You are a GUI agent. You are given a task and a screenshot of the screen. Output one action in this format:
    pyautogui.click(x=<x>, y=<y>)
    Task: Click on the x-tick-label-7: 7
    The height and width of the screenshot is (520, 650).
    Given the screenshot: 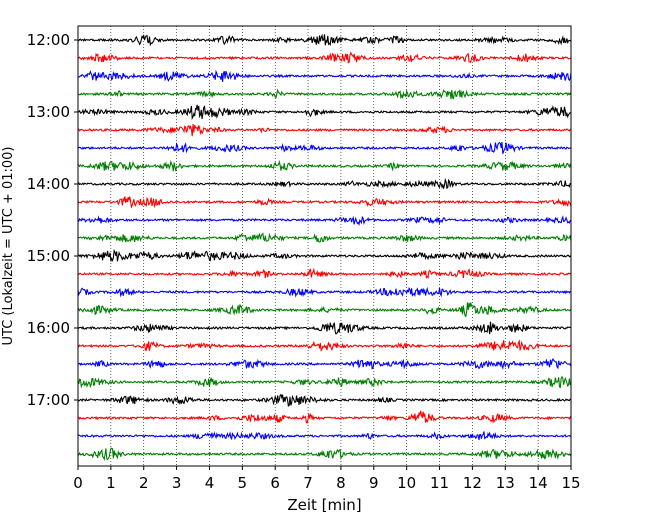 What is the action you would take?
    pyautogui.click(x=308, y=483)
    